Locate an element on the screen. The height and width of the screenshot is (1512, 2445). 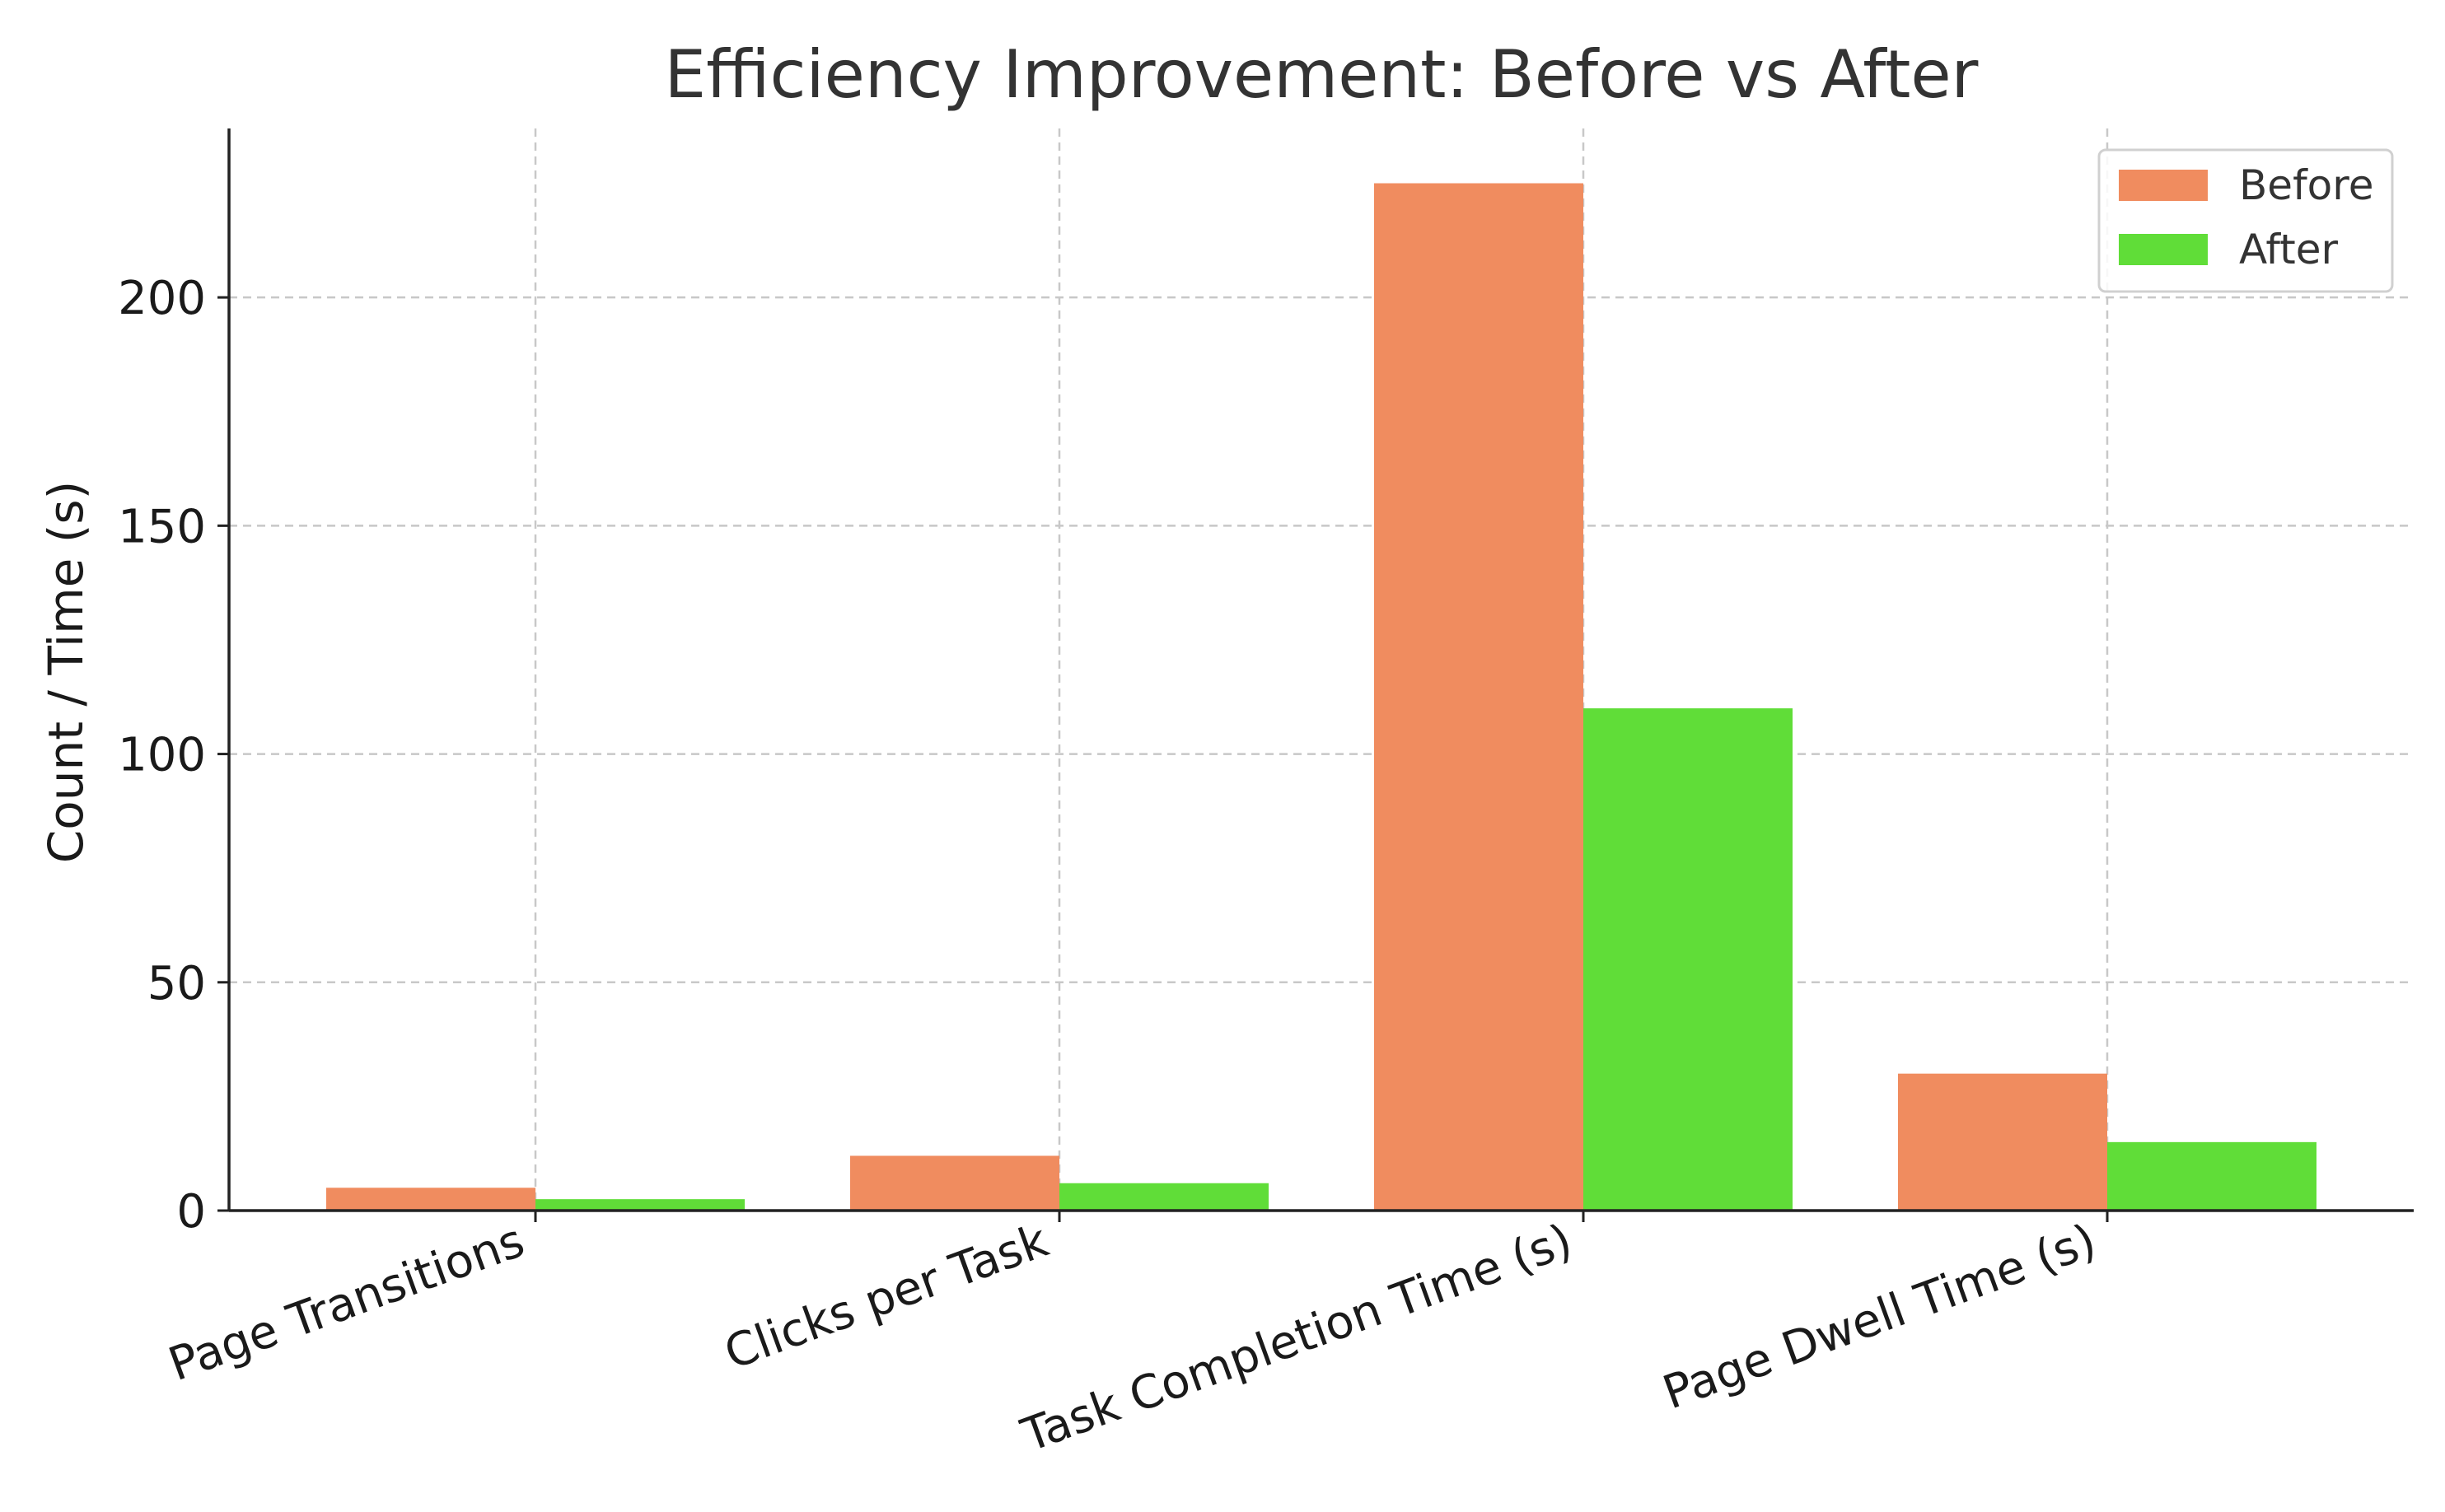
chart-title: Efficiency Improvement: Before vs After is located at coordinates (1322, 74).